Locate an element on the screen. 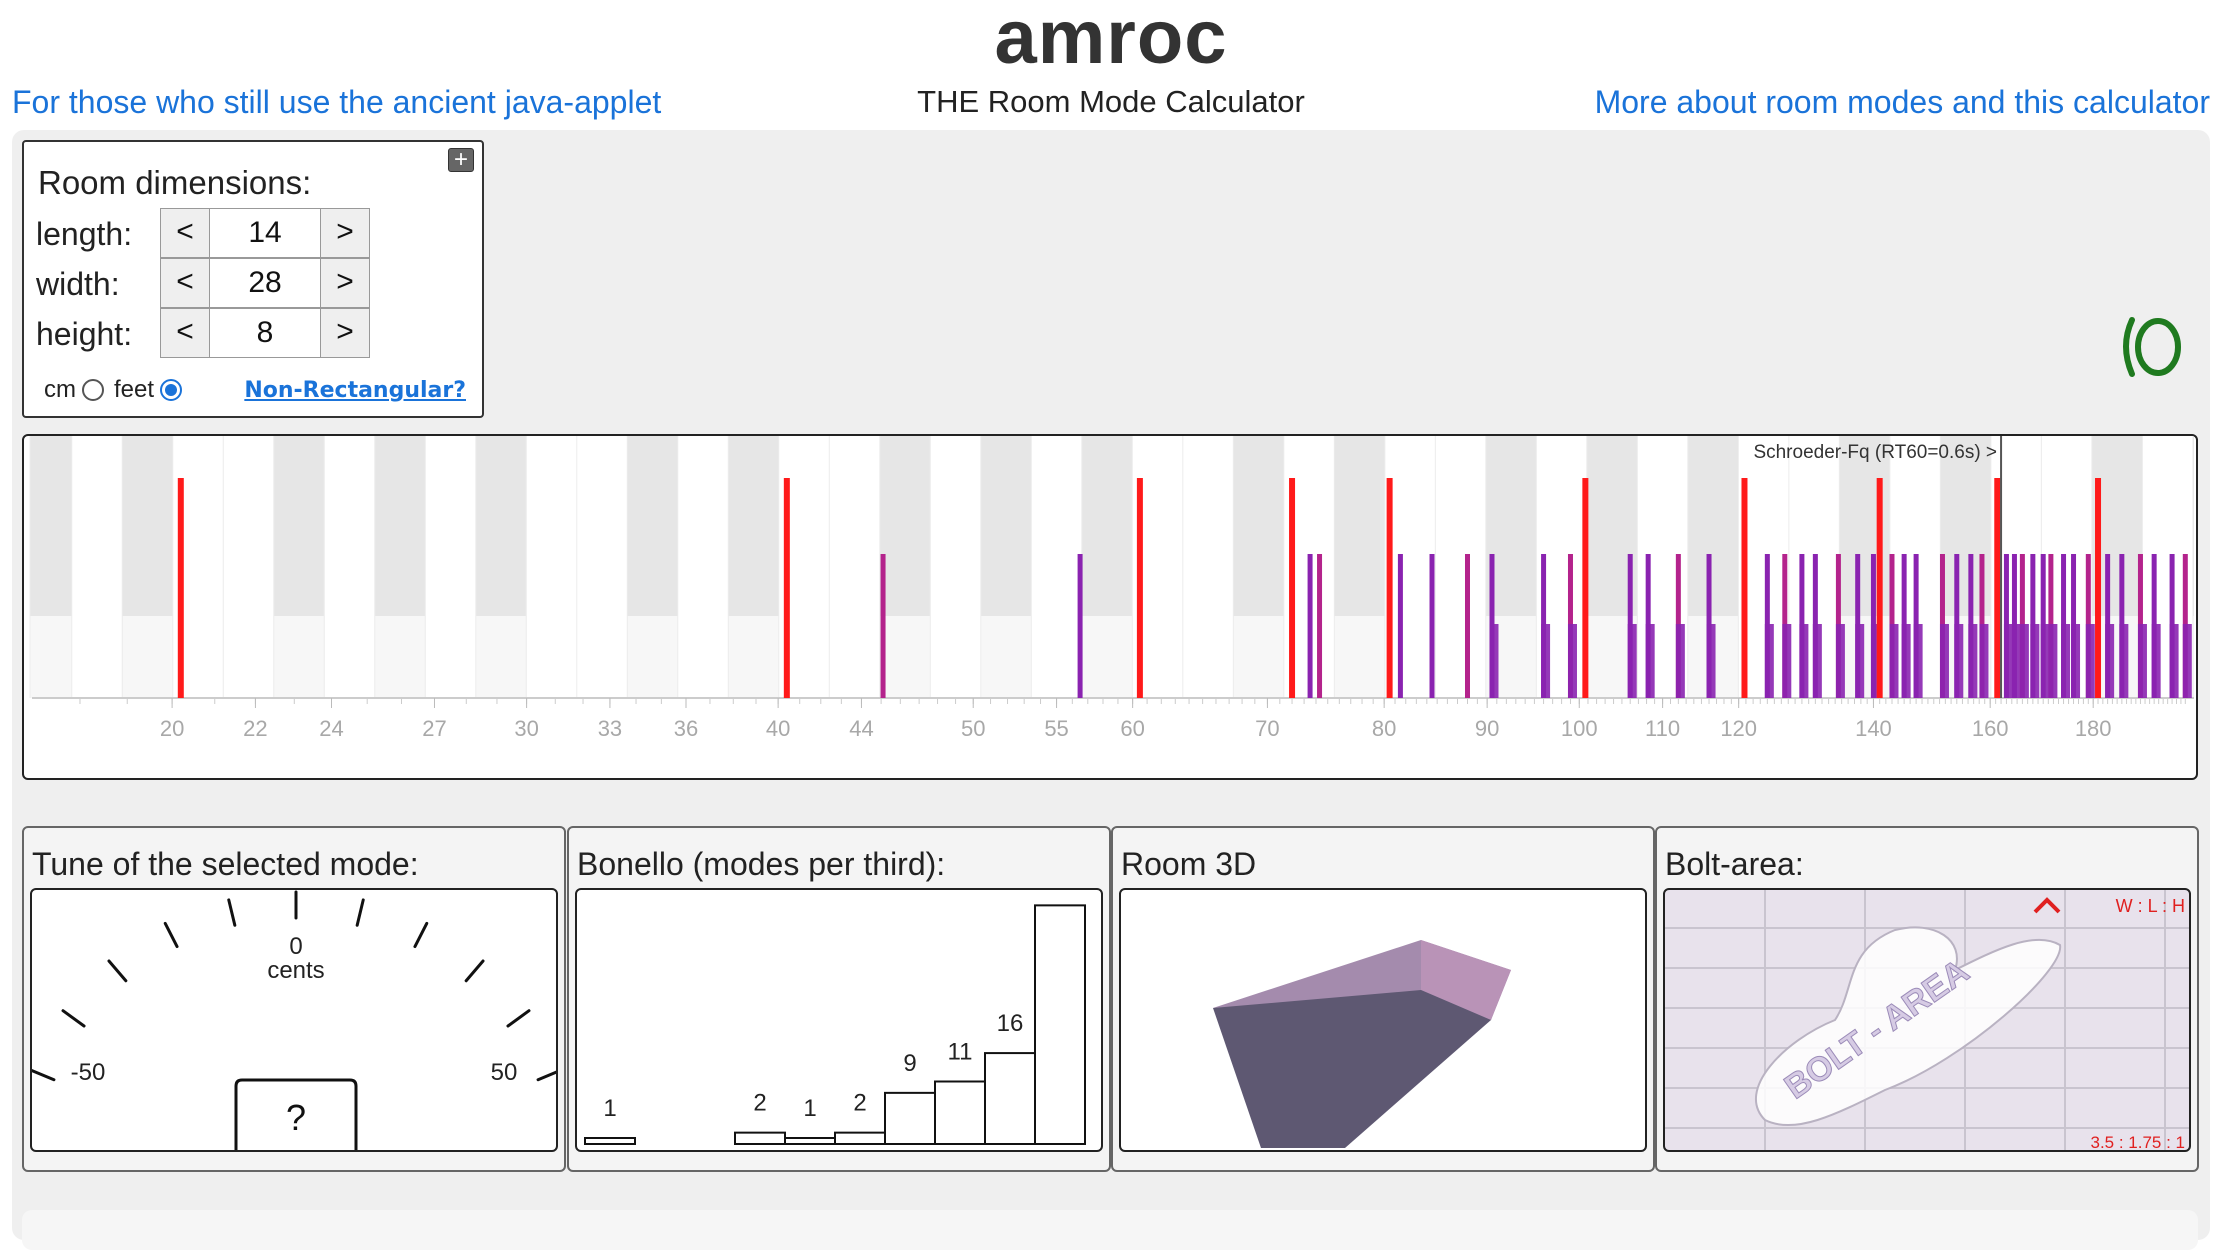 The height and width of the screenshot is (1250, 2222). bonello-graph: 12129111642 is located at coordinates (839, 1020).